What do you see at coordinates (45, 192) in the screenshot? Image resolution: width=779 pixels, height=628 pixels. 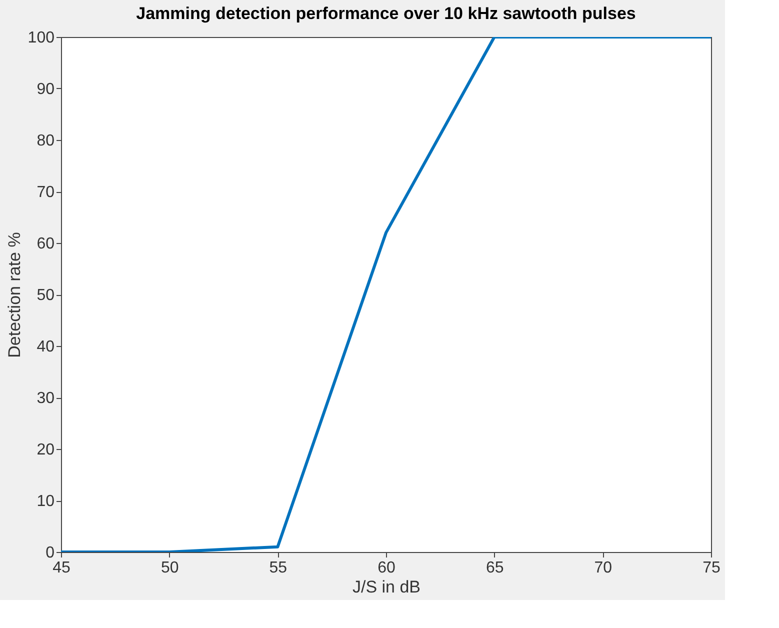 I see `y-tick-label: 70` at bounding box center [45, 192].